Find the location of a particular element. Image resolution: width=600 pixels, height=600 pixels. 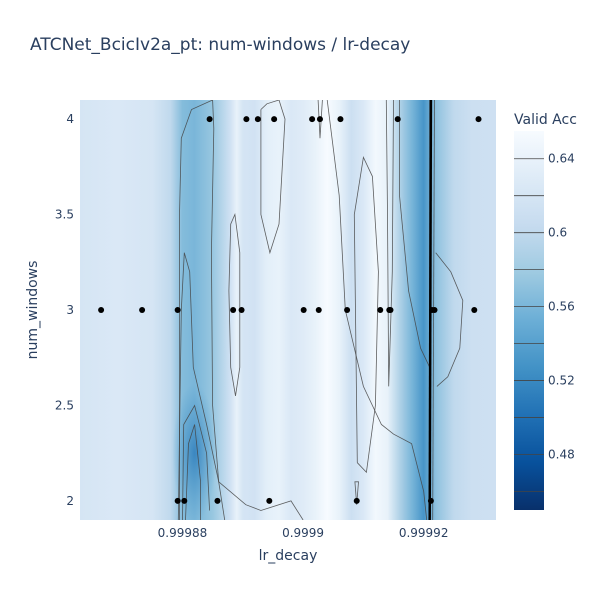

x-tick-label-1: 0.9999 is located at coordinates (303, 533).